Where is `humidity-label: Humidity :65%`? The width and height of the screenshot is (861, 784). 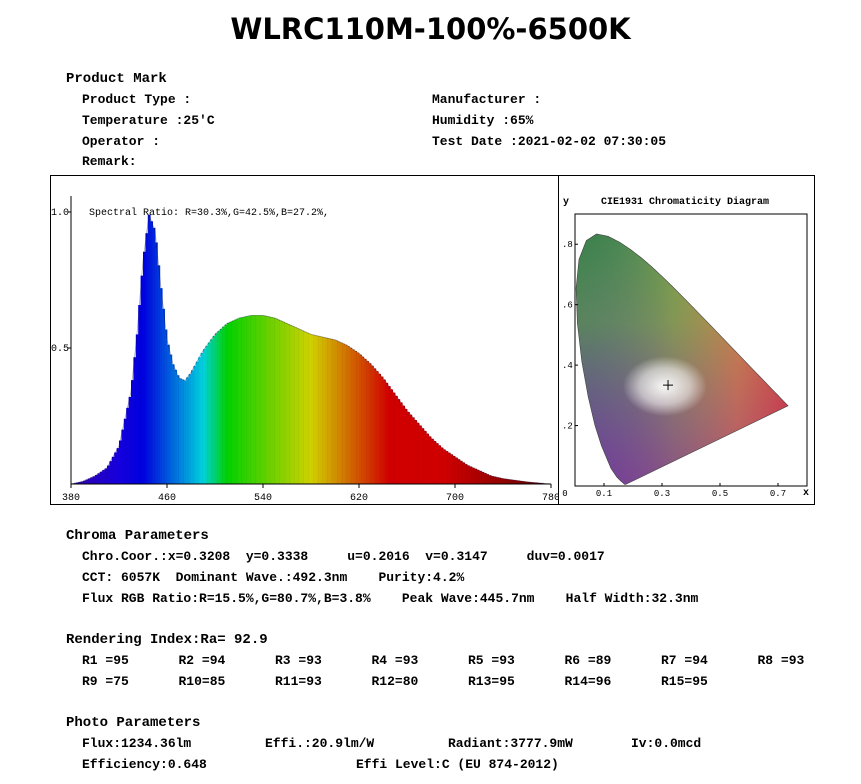 humidity-label: Humidity :65% is located at coordinates (483, 120).